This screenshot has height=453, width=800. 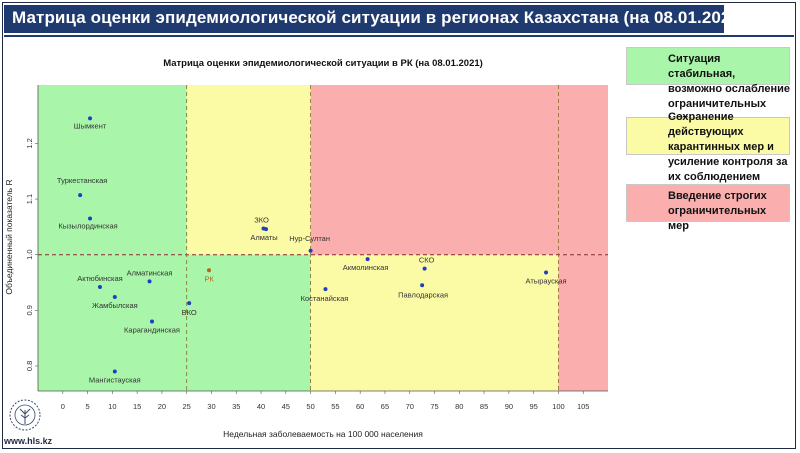 What do you see at coordinates (310, 406) in the screenshot?
I see `x-tick-label: 50` at bounding box center [310, 406].